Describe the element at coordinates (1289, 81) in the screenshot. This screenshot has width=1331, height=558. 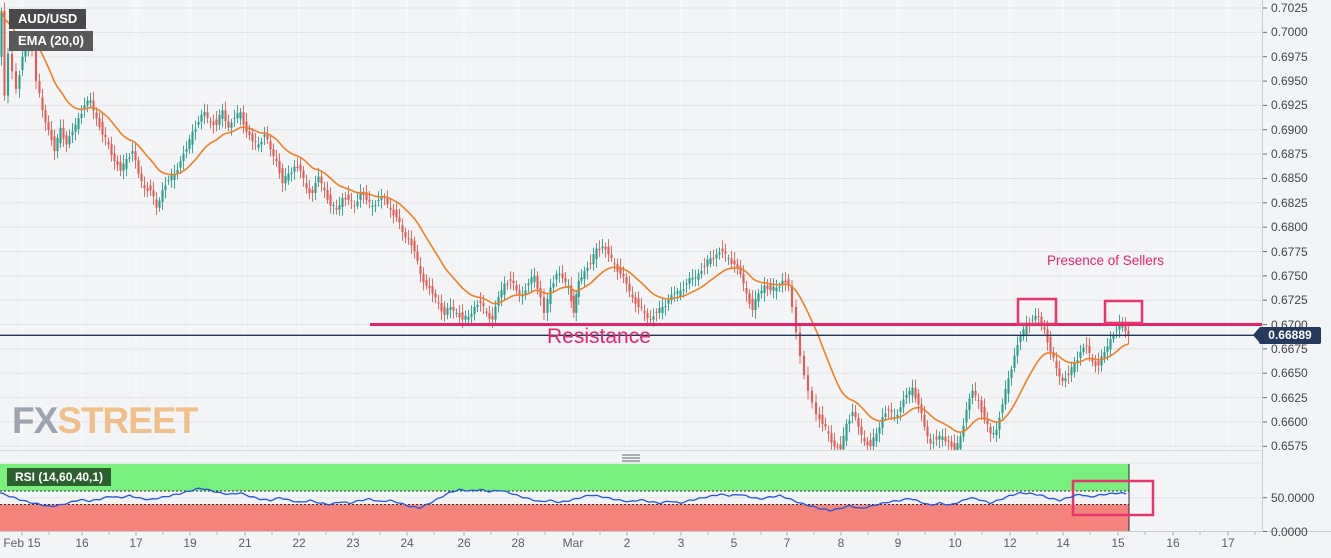
I see `price-axis-label: 0.6950` at that location.